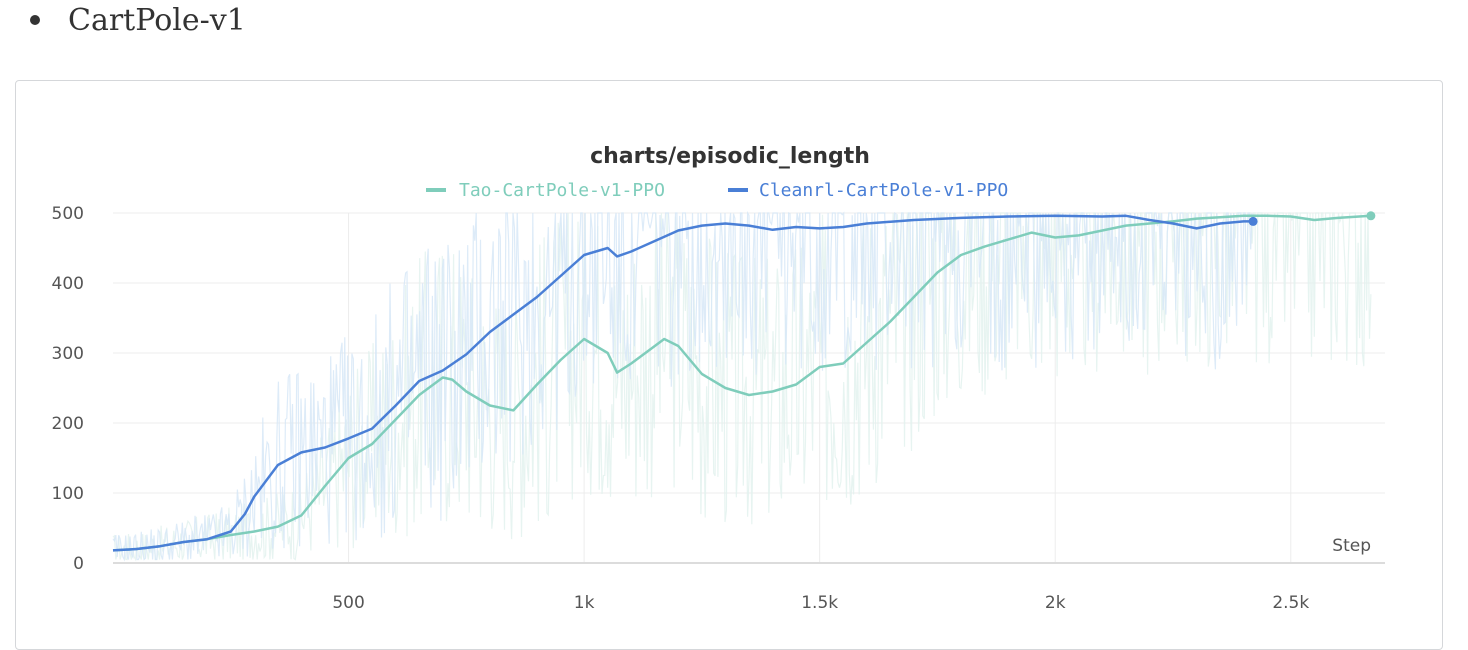  What do you see at coordinates (730, 156) in the screenshot?
I see `chart-title: charts/episodic_length` at bounding box center [730, 156].